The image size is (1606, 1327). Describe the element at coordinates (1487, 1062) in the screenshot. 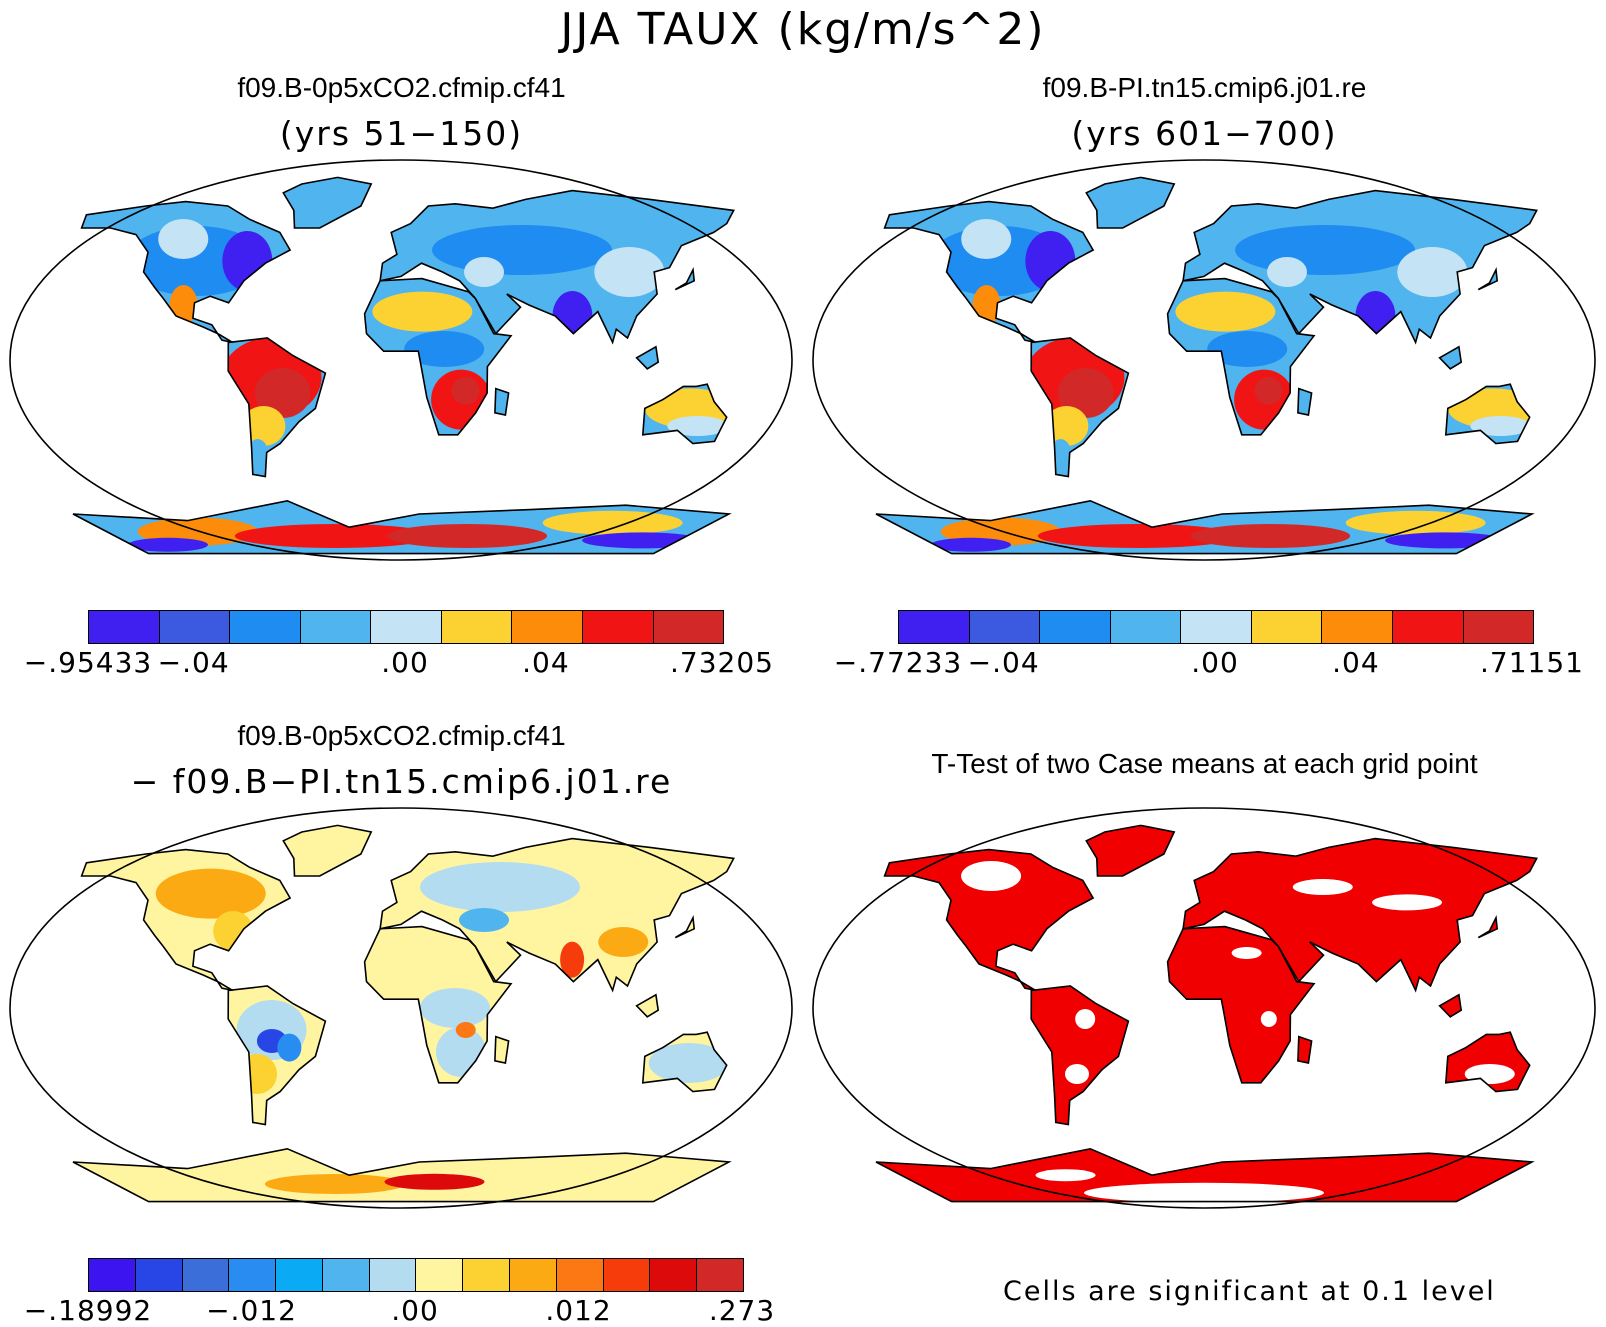

I see `coastline-australia` at that location.